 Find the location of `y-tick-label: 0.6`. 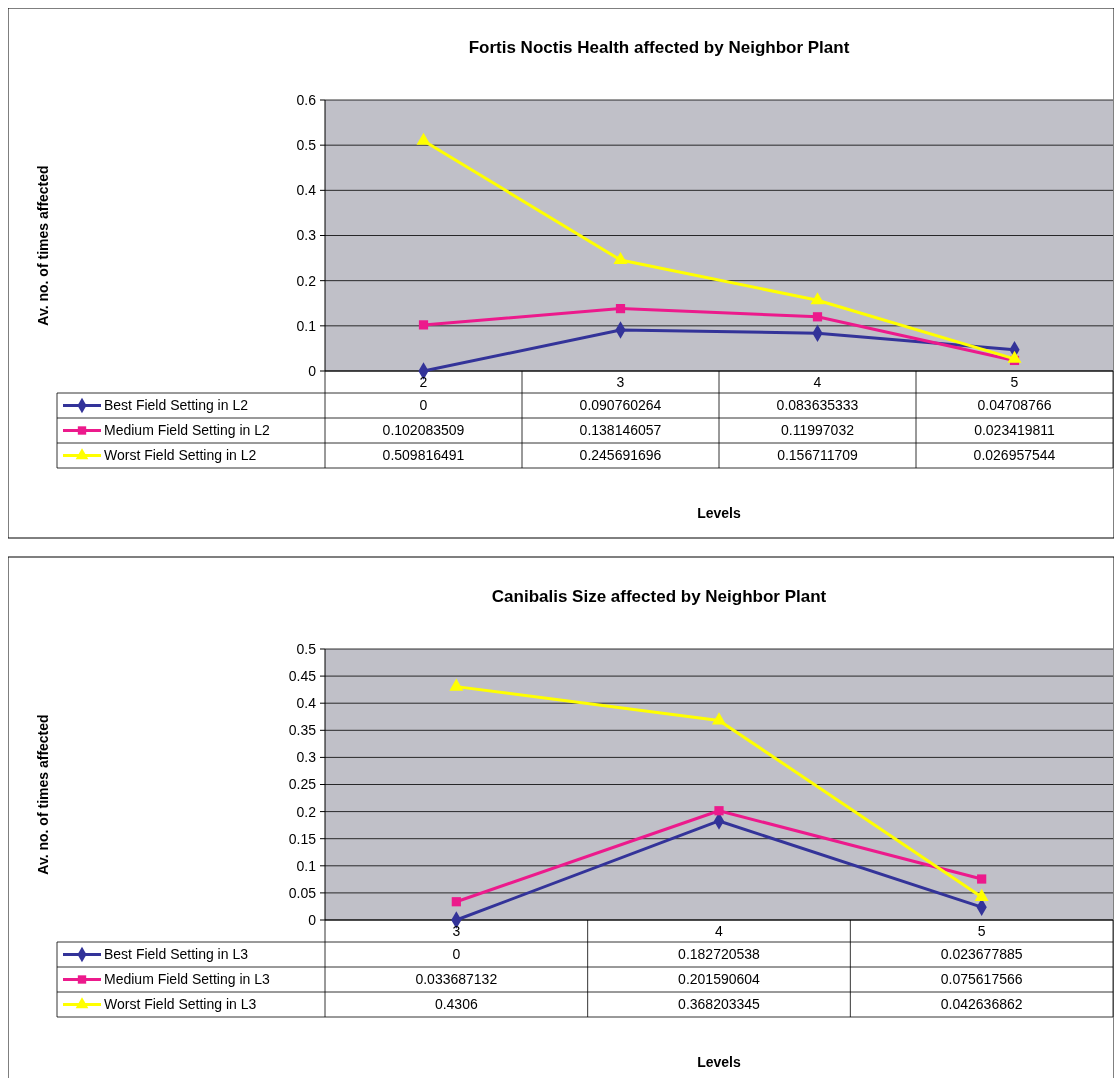

y-tick-label: 0.6 is located at coordinates (306, 99).